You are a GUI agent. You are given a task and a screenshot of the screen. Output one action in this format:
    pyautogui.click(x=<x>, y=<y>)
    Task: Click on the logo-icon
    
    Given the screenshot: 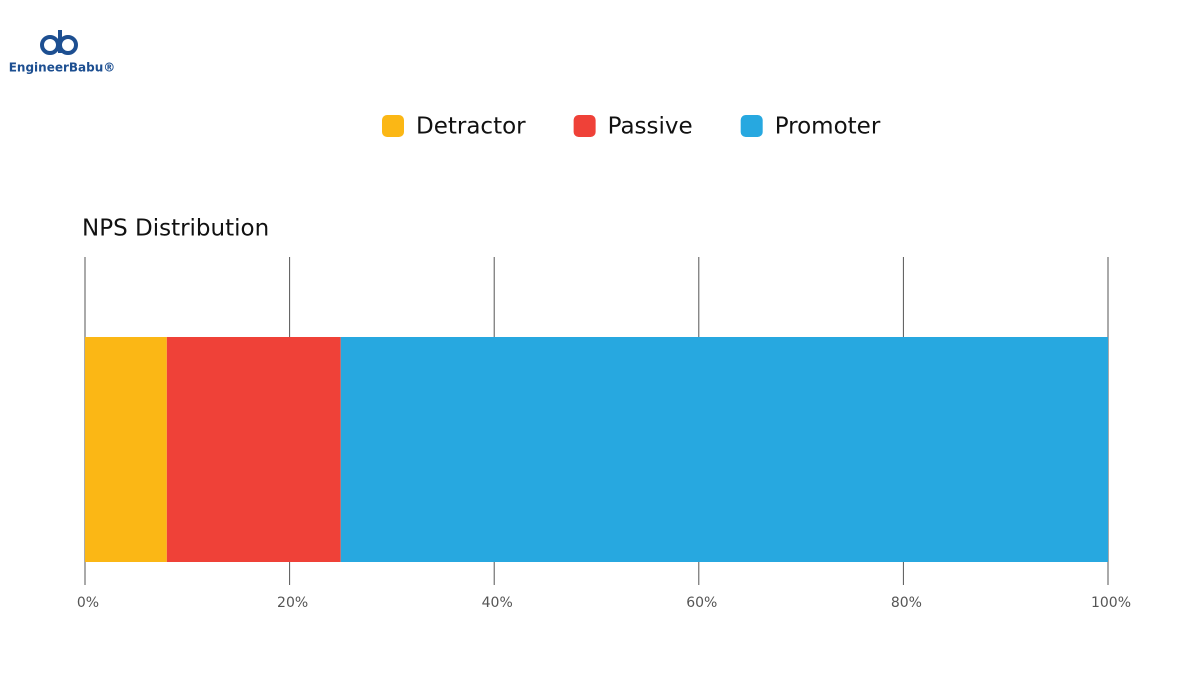 What is the action you would take?
    pyautogui.click(x=59, y=42)
    